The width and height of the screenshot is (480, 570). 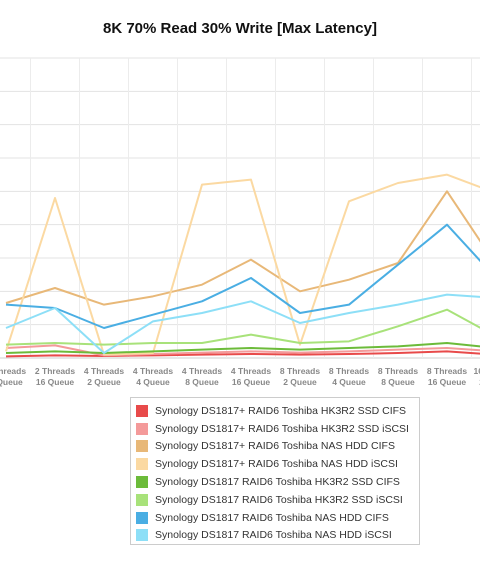 What do you see at coordinates (398, 376) in the screenshot?
I see `x-tick-label: 8 Threads 8 Queue` at bounding box center [398, 376].